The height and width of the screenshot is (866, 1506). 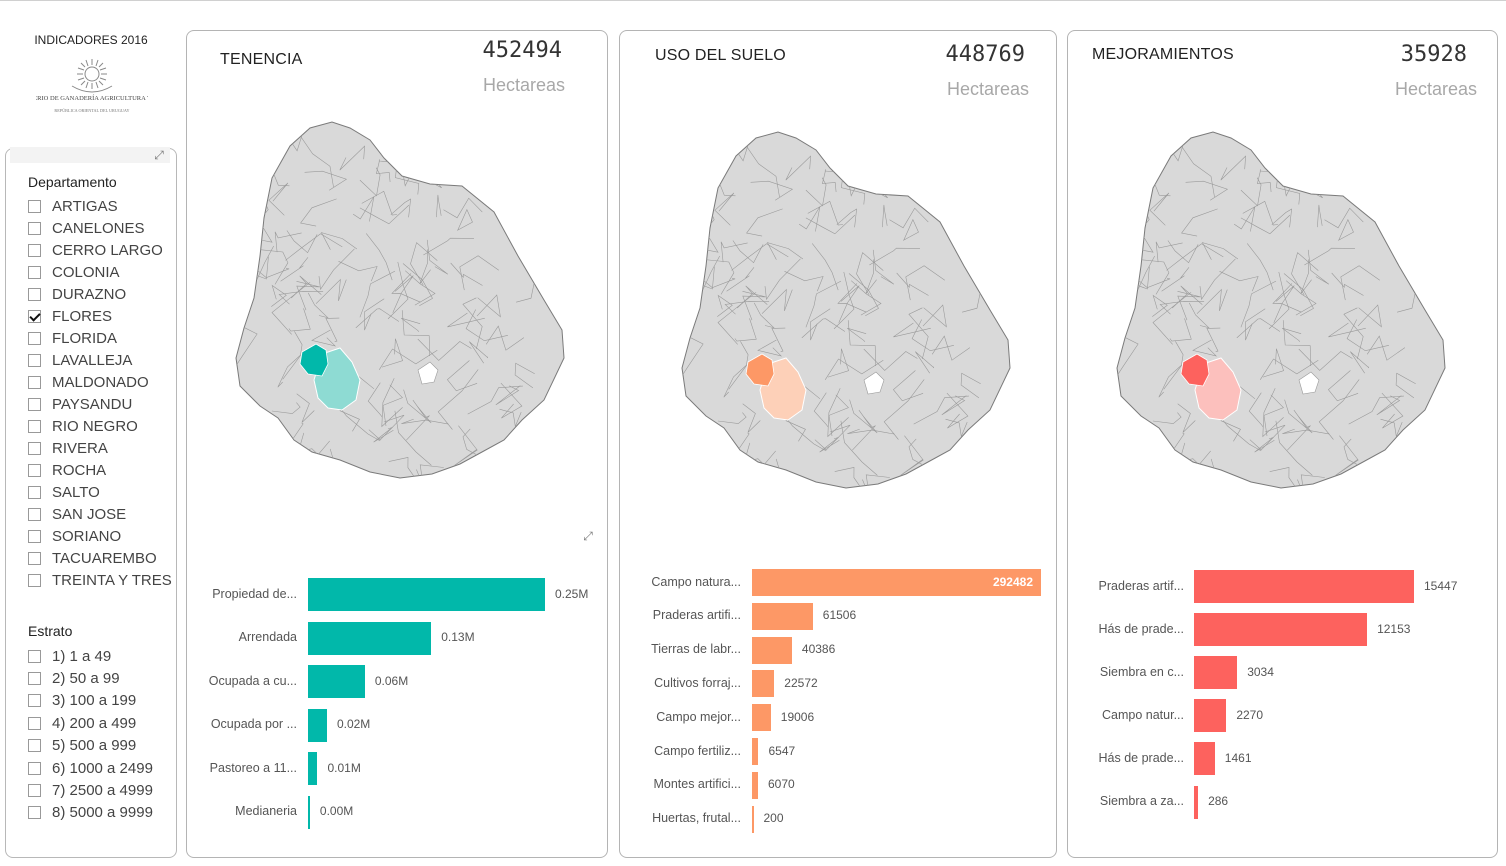 I want to click on departamento-option: RIVERA, so click(x=100, y=448).